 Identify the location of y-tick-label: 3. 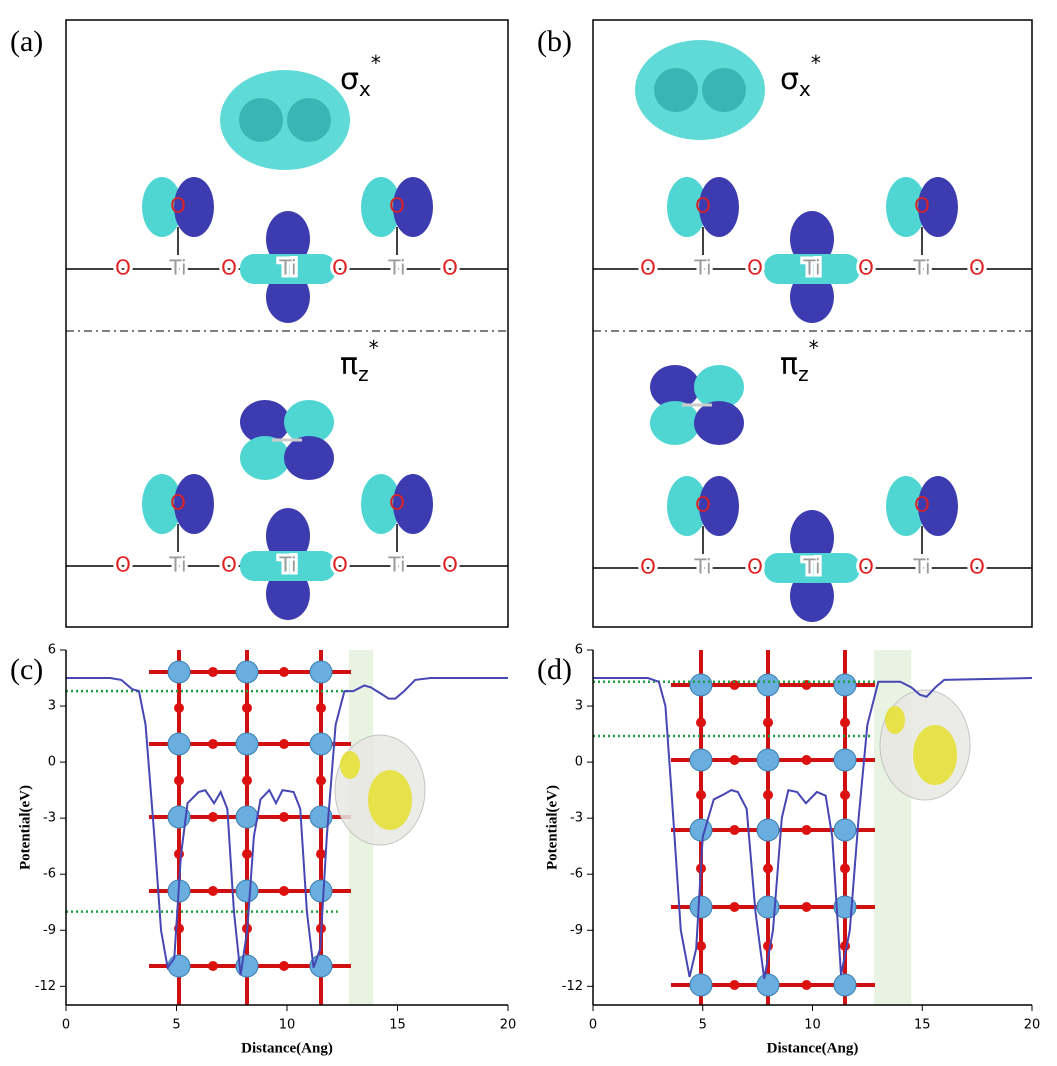
(579, 706).